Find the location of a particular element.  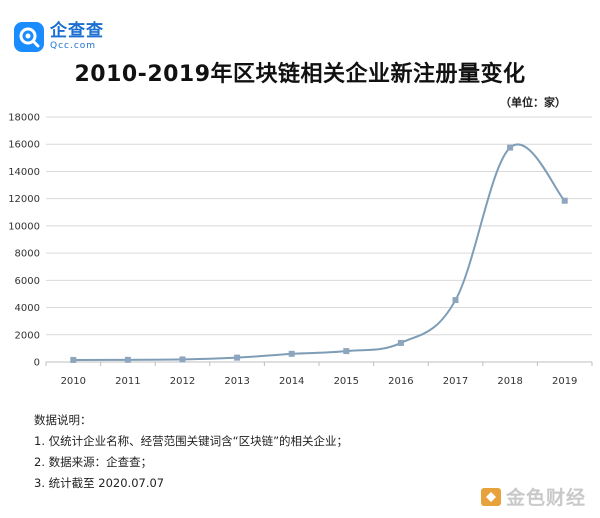

brand-name: 企查查 is located at coordinates (77, 31).